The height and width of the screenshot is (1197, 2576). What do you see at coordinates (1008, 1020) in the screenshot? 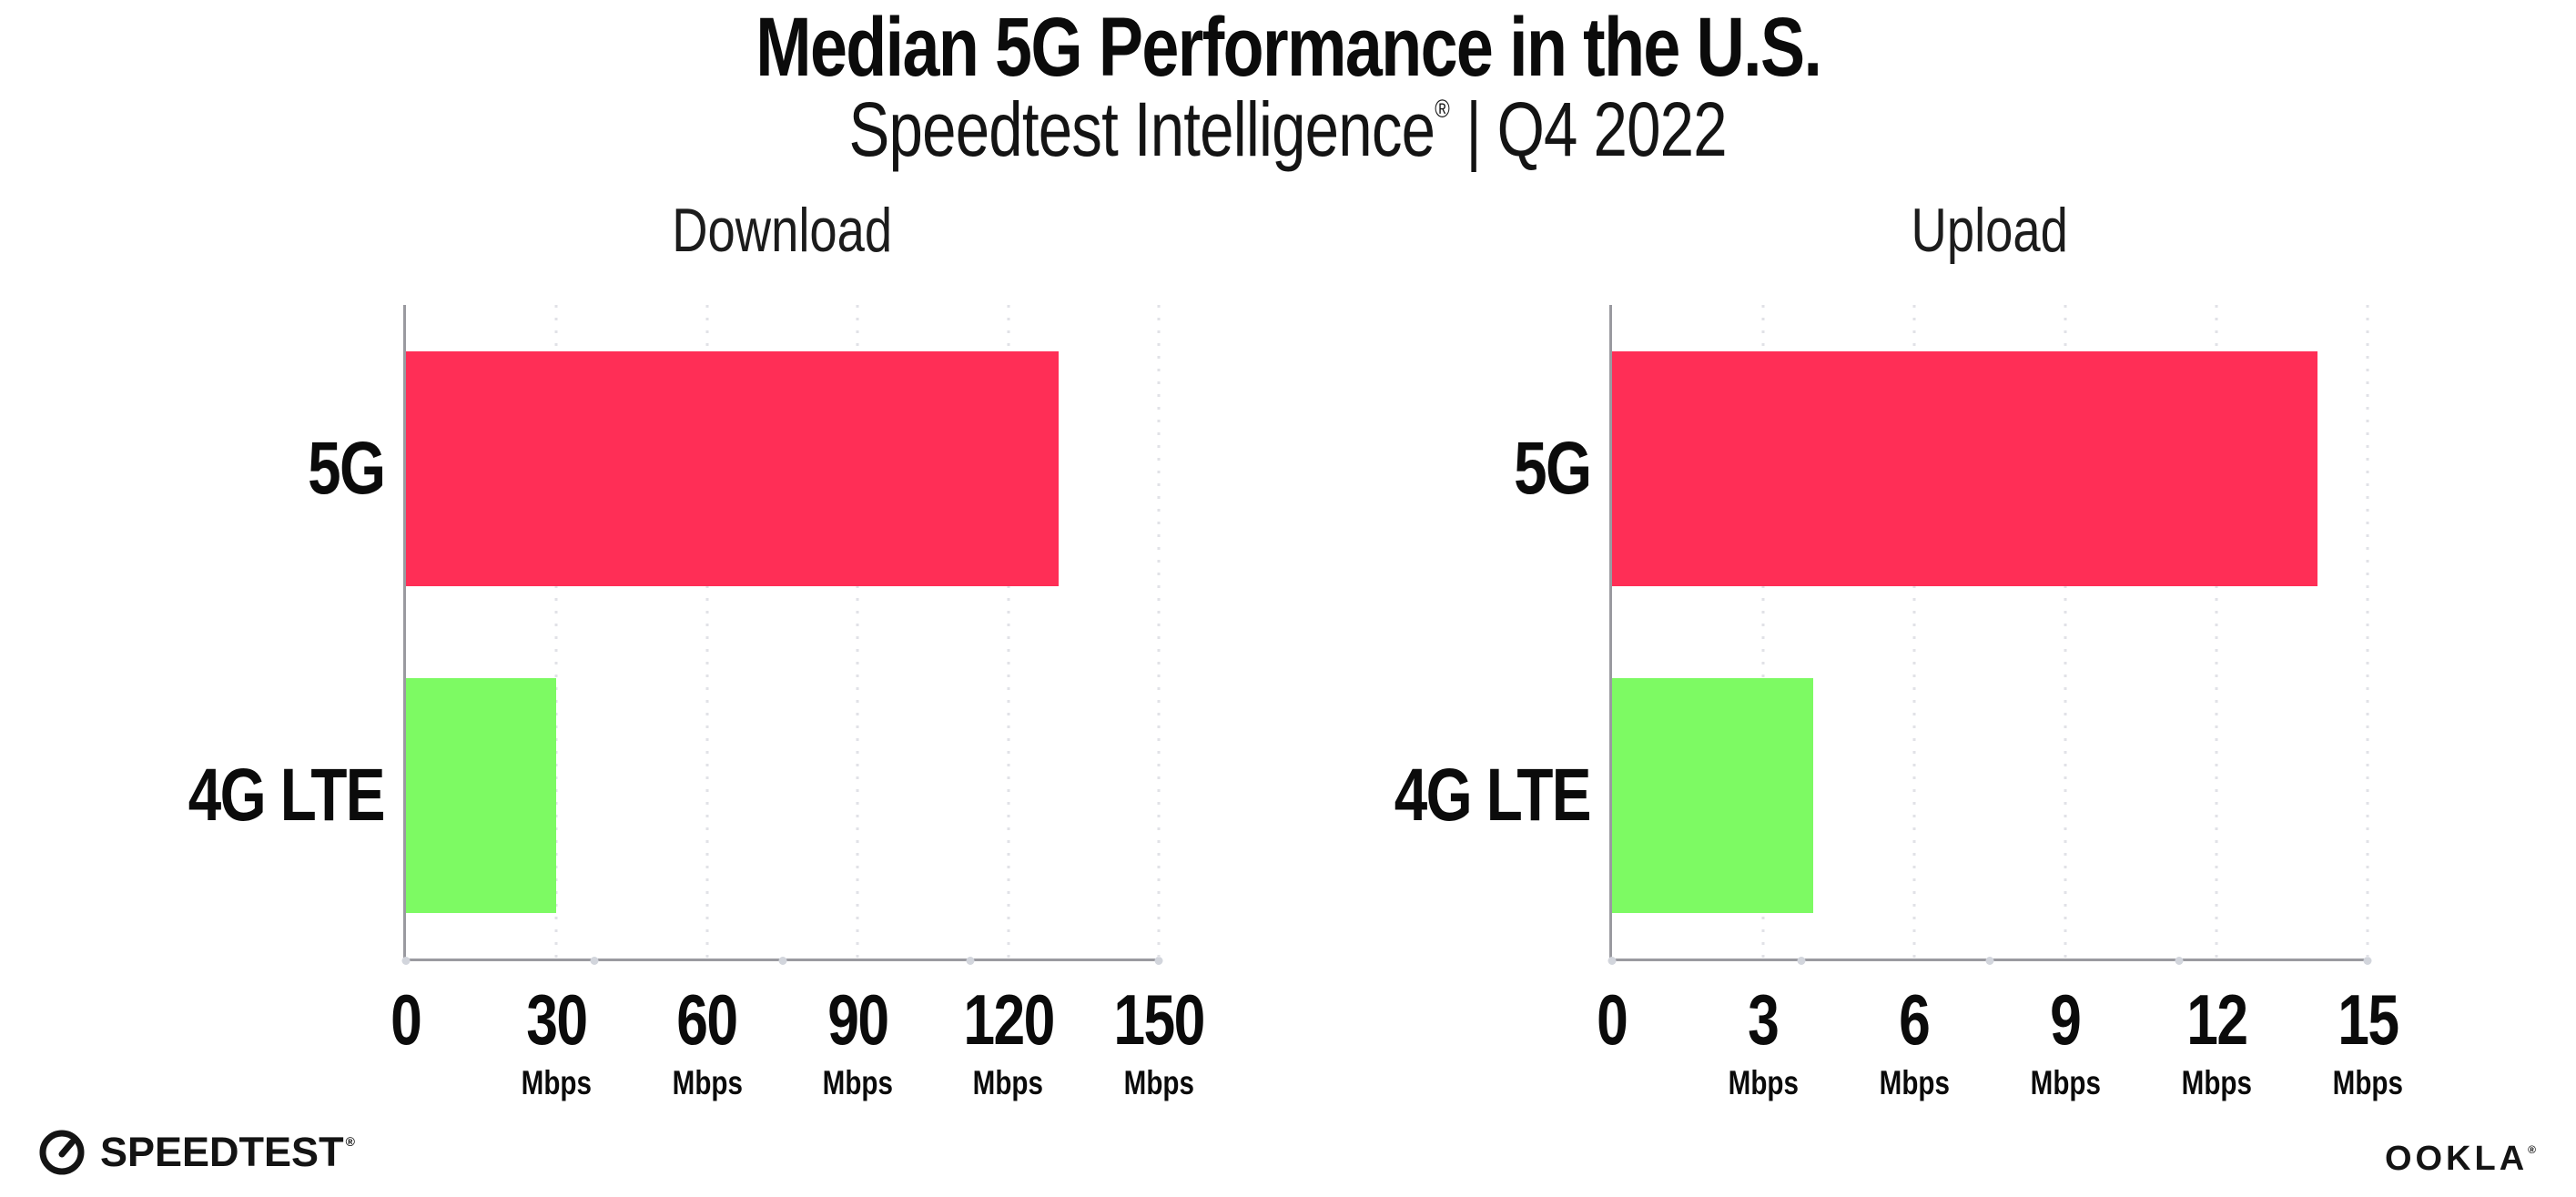
I see `x-tick-label-text: 120` at bounding box center [1008, 1020].